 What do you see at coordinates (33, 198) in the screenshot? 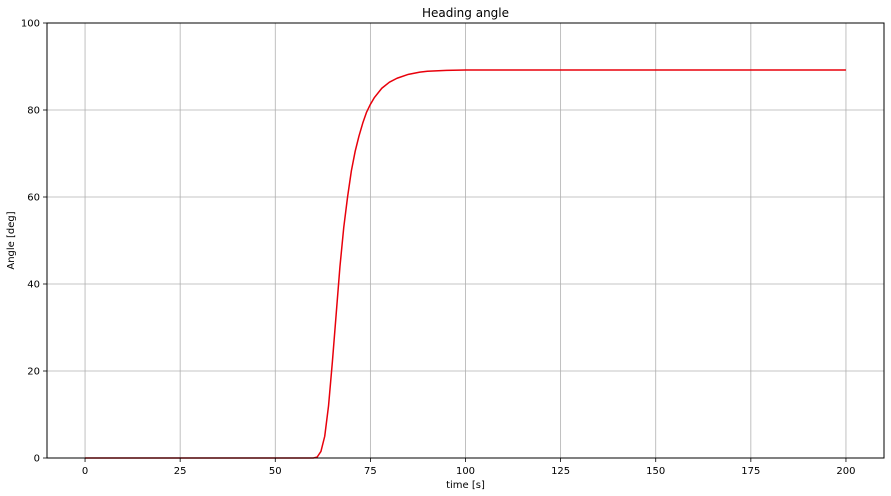
I see `y-tick-label: 60` at bounding box center [33, 198].